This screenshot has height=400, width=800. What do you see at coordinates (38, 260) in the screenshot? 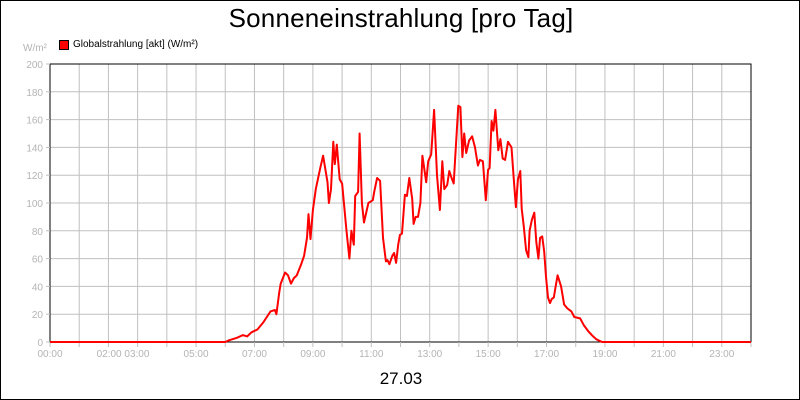
I see `y-tick-label: 60` at bounding box center [38, 260].